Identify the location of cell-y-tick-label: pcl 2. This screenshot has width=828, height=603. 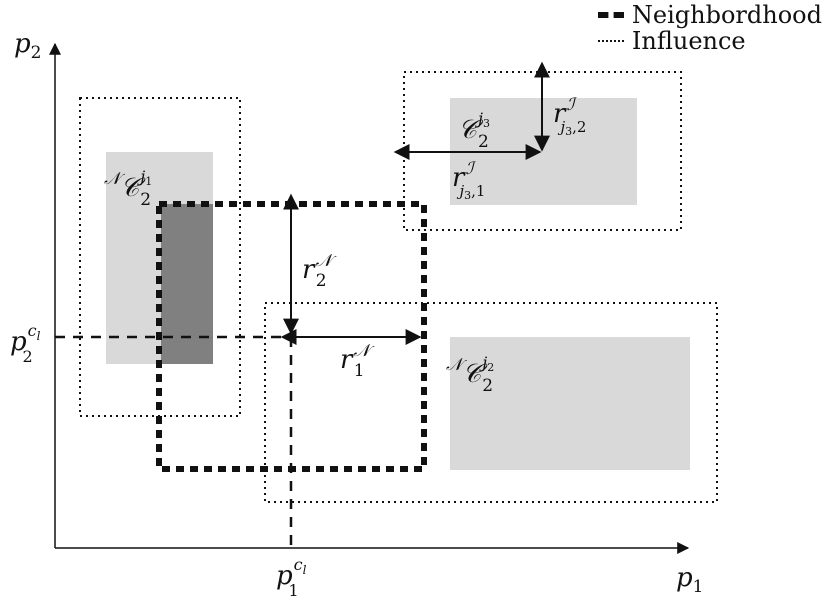
(25, 343).